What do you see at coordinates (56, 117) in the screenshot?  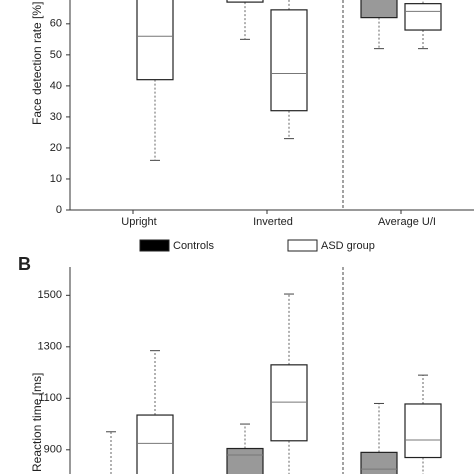 I see `y-tick-label: 30` at bounding box center [56, 117].